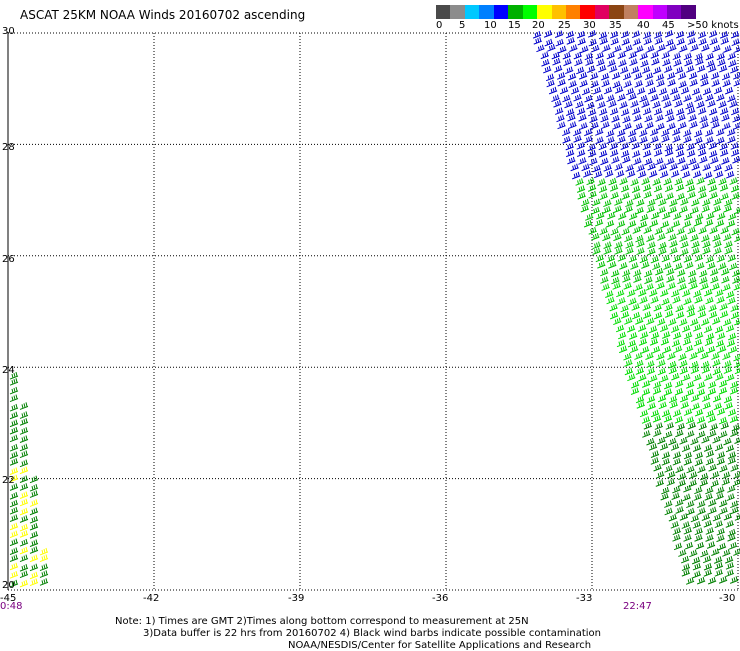 The width and height of the screenshot is (740, 651). What do you see at coordinates (8, 31) in the screenshot?
I see `lat-label-30: 30` at bounding box center [8, 31].